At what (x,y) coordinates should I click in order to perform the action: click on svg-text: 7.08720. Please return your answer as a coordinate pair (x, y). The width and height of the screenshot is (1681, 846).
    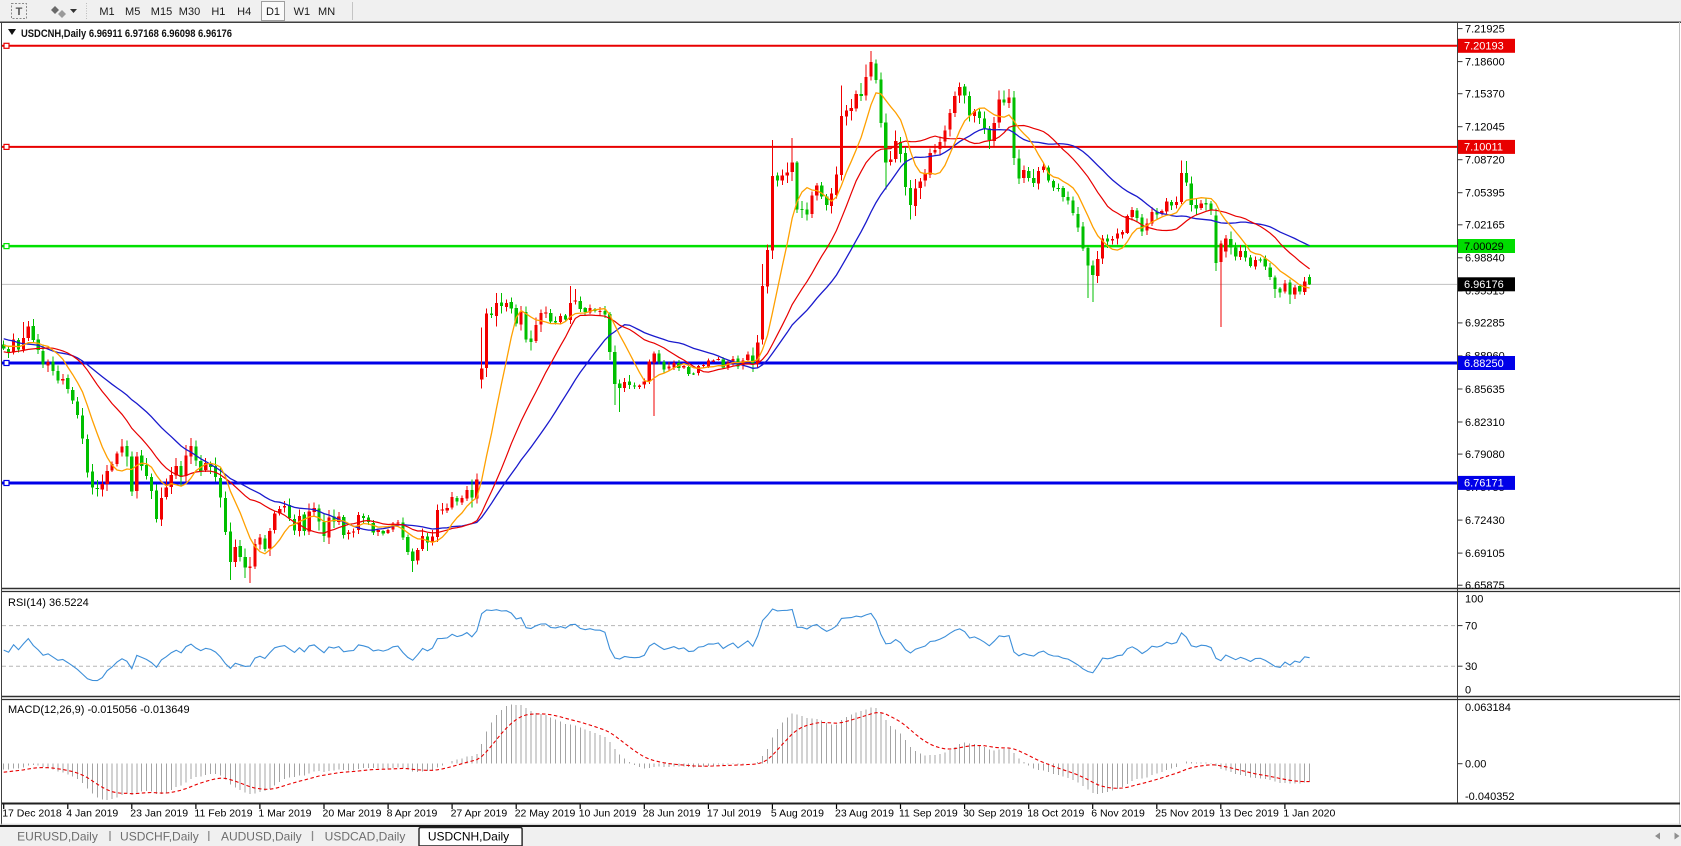
    Looking at the image, I should click on (1485, 161).